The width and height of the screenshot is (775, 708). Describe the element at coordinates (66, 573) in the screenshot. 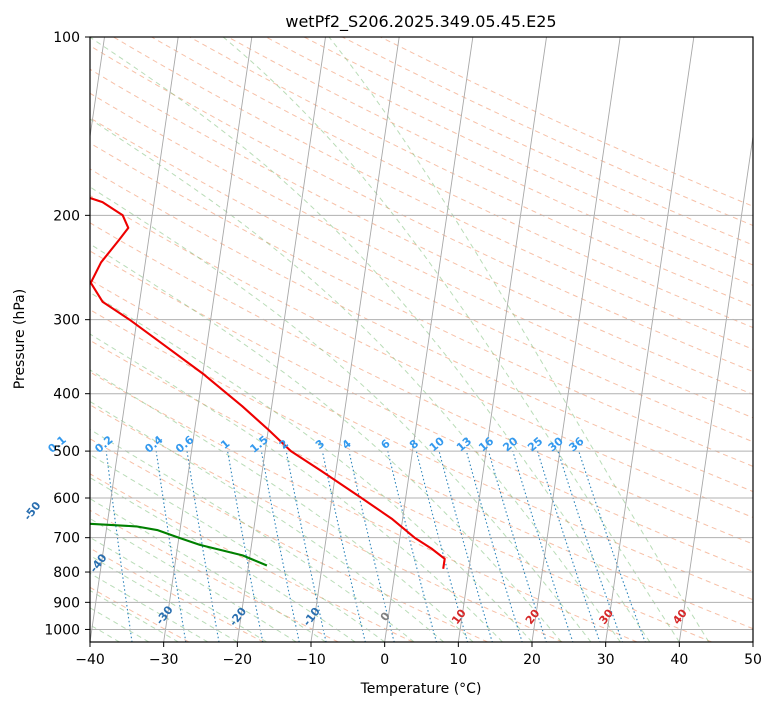

I see `y-tick-label: 800` at that location.